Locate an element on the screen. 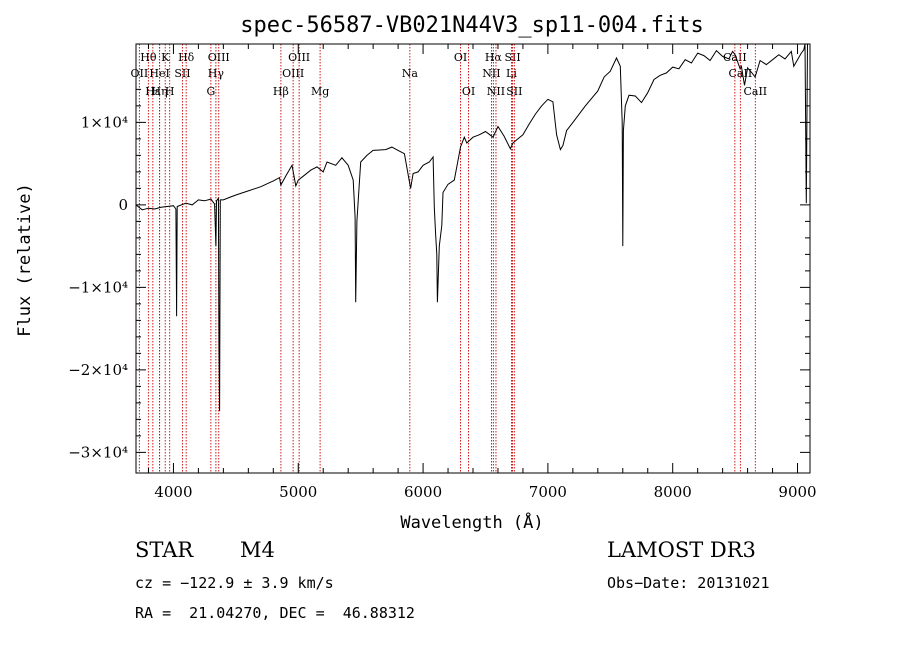  line-marker-label-27: CaII is located at coordinates (755, 91).